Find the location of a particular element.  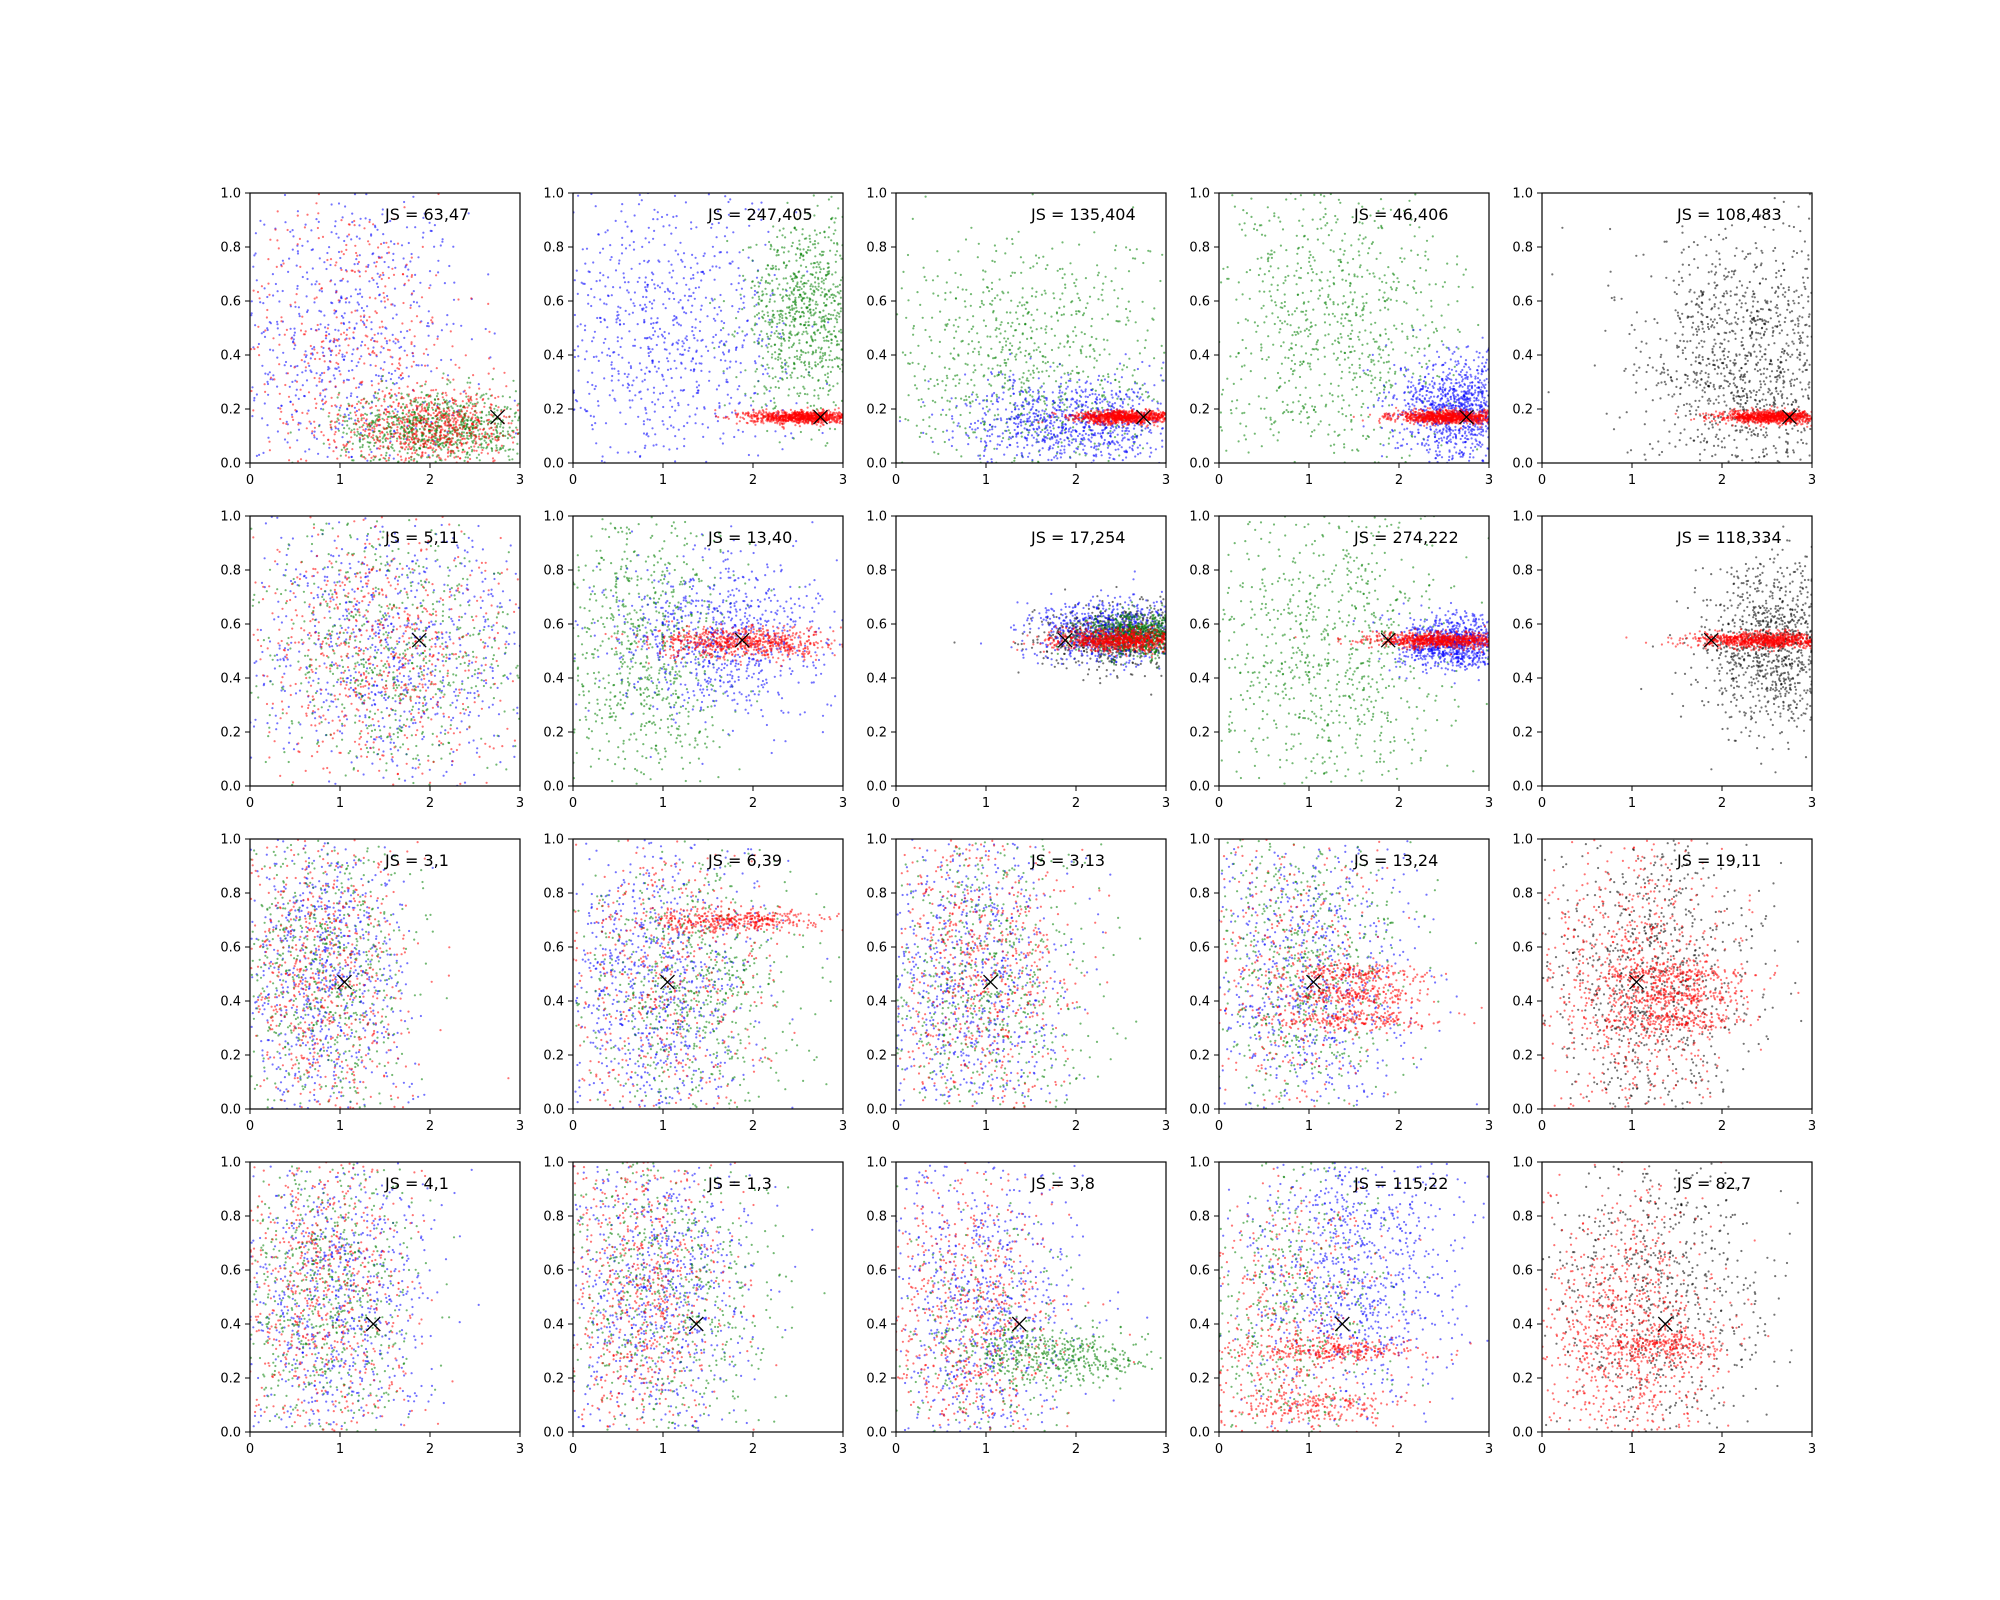

x-tick-label: 2 is located at coordinates (430, 480).